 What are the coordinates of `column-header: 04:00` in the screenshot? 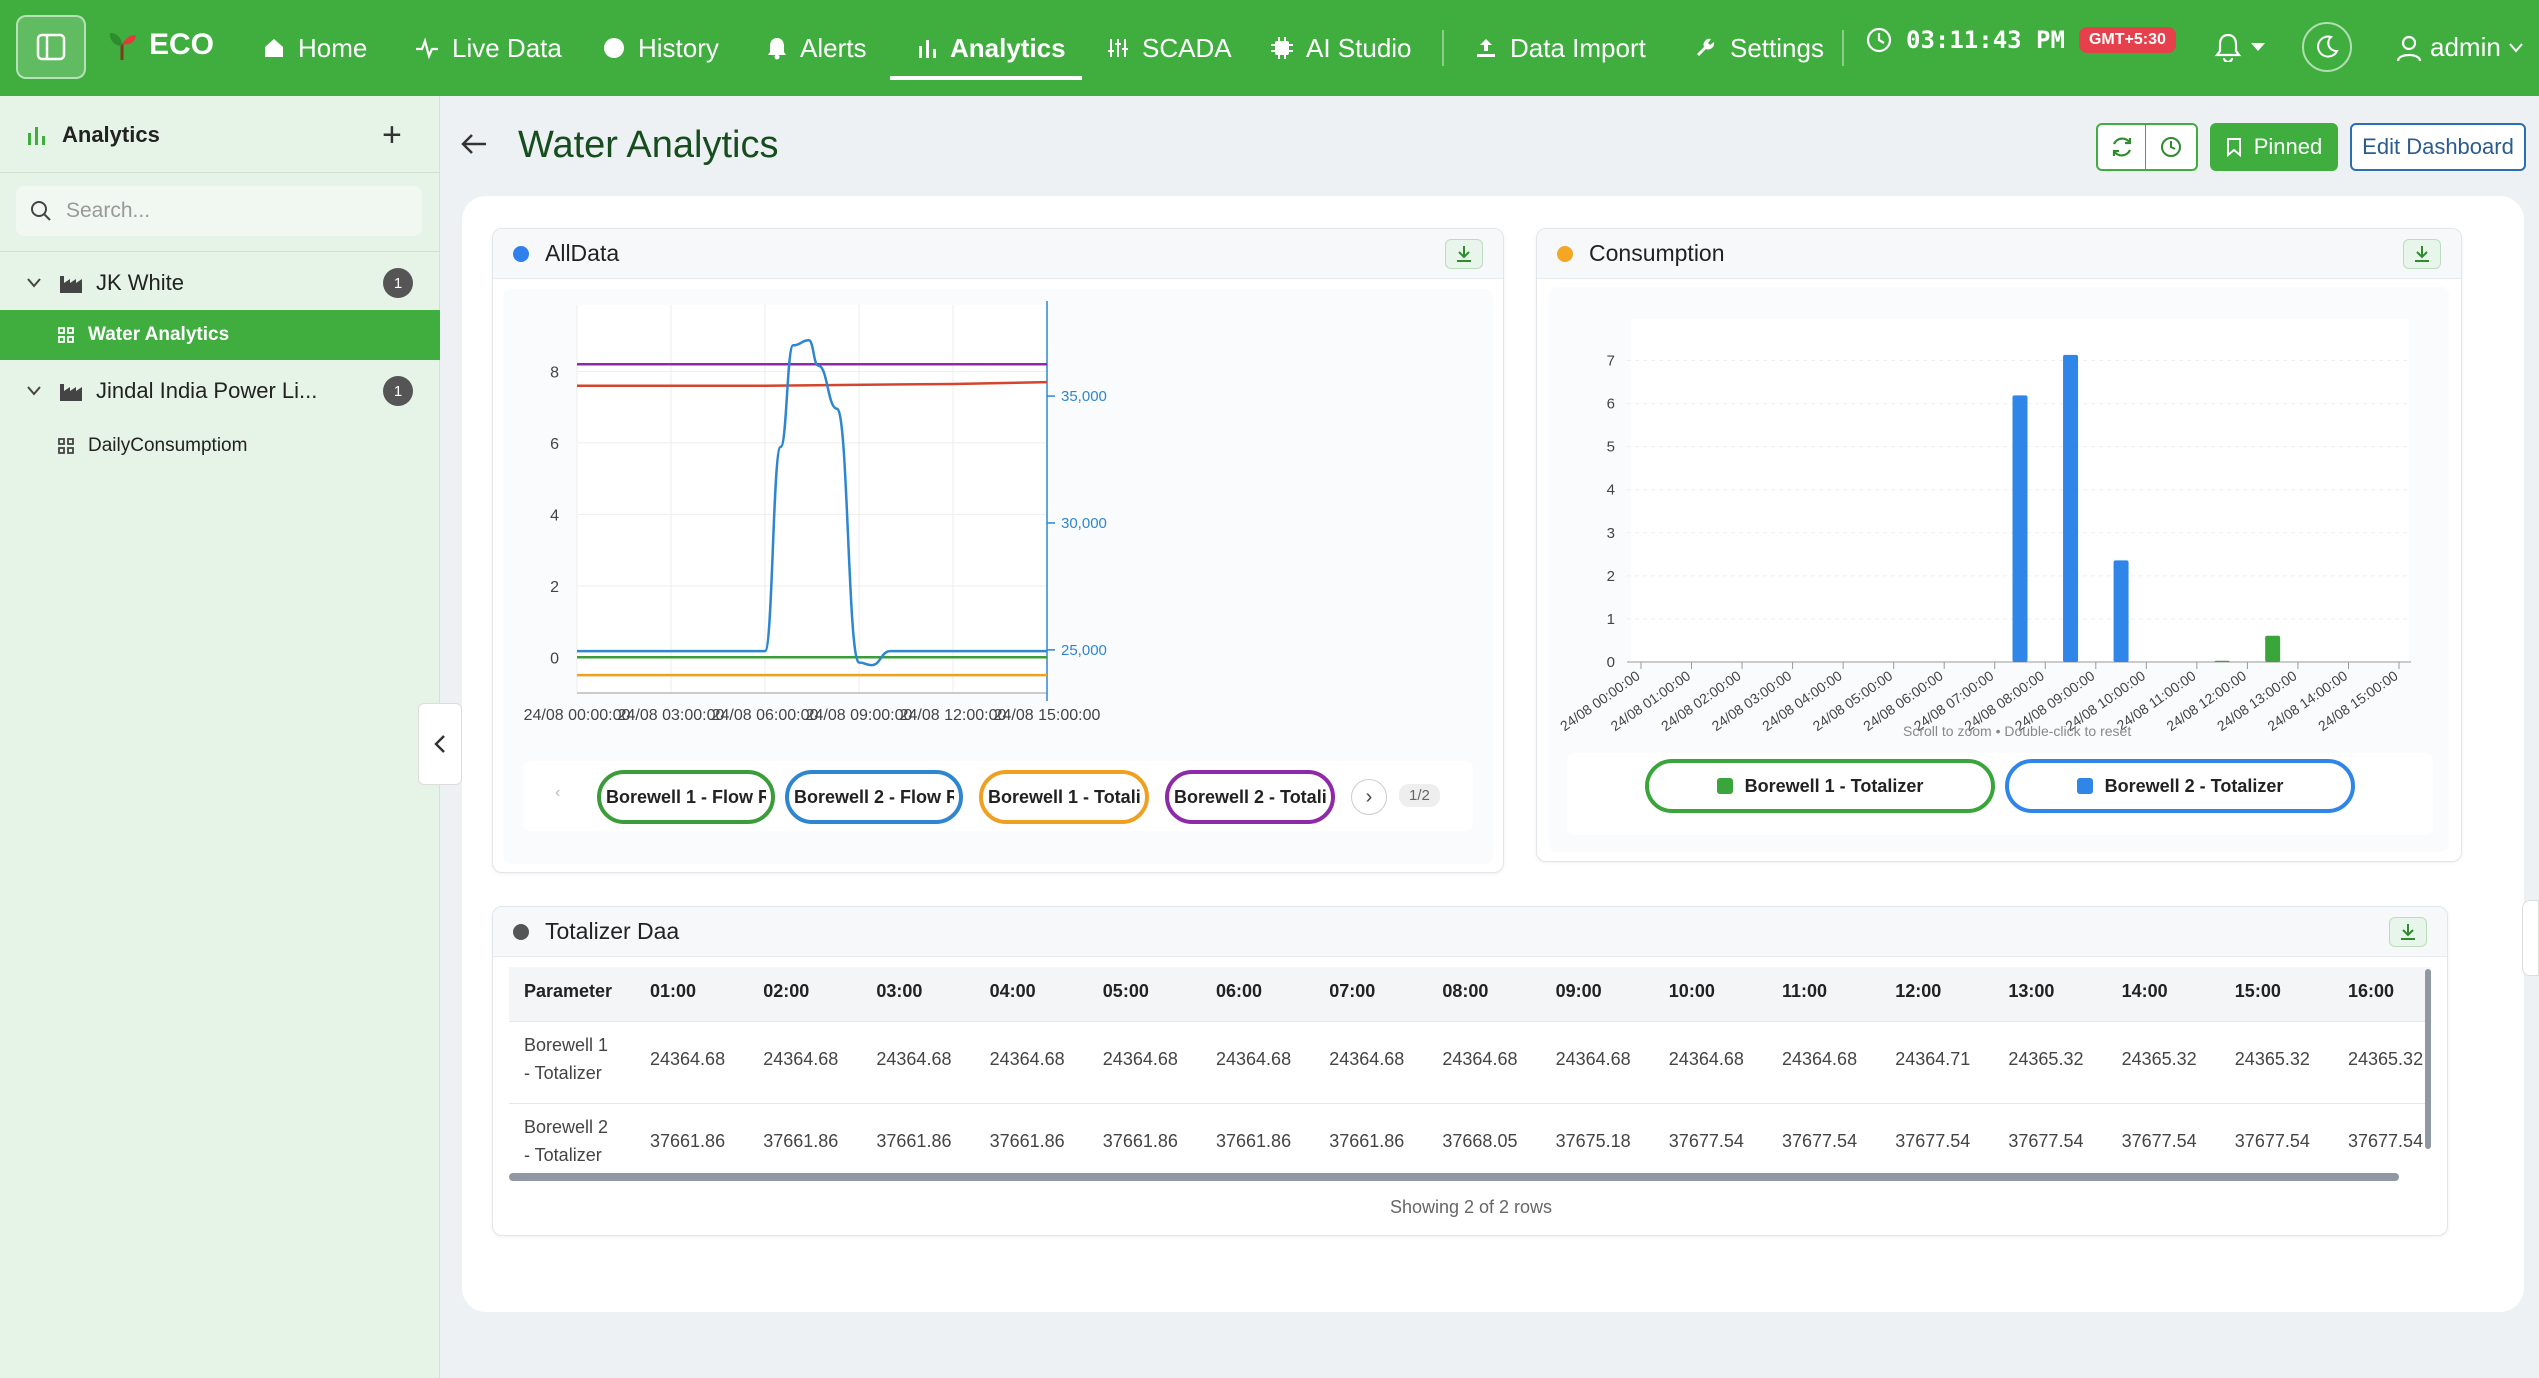 It's located at (1012, 990).